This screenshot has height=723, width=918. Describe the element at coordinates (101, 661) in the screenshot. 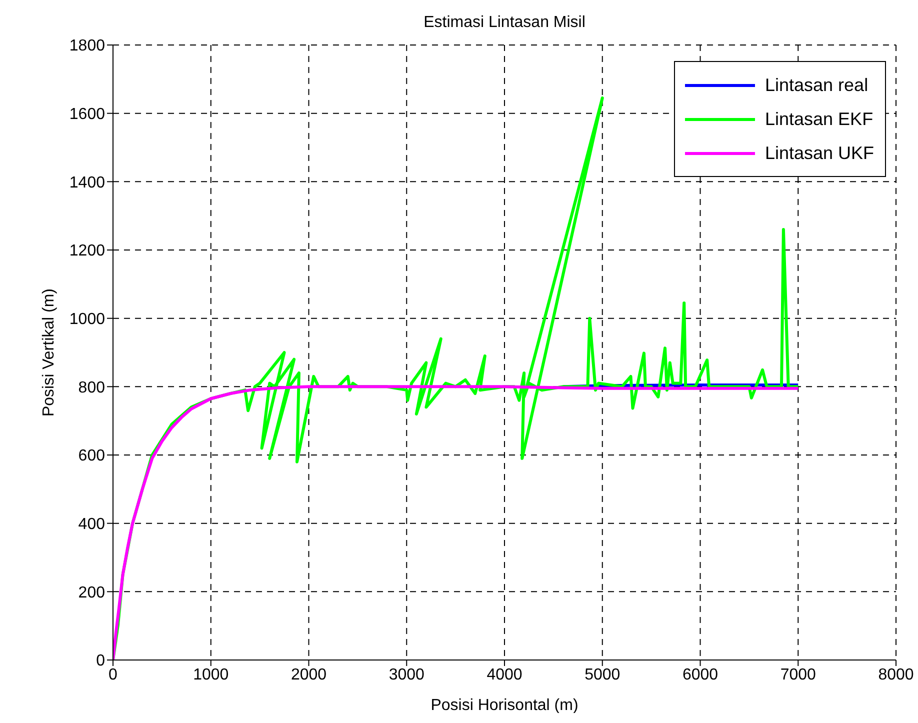

I see `y-tick-label: 0` at that location.